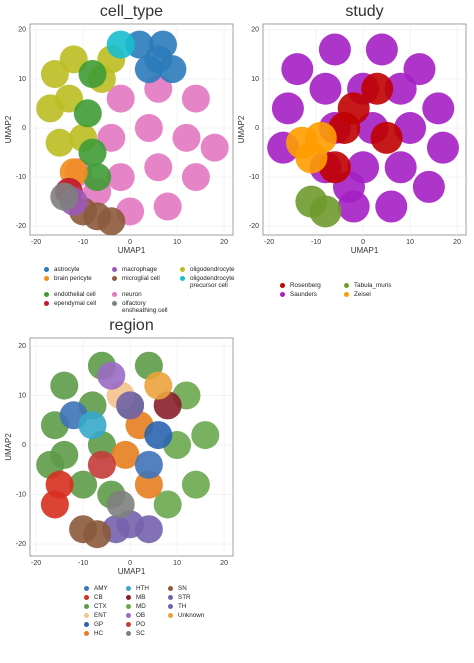 This screenshot has height=663, width=474. I want to click on legend-item: CB, so click(103, 597).